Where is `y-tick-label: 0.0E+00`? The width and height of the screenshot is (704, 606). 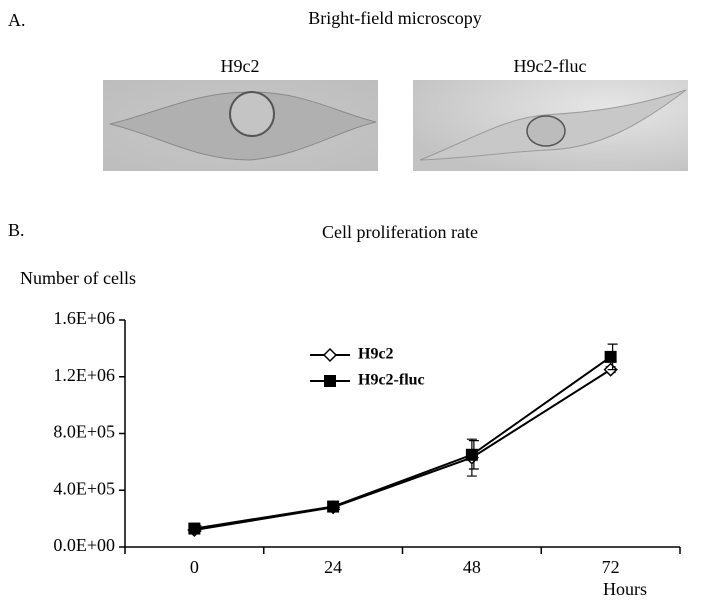
y-tick-label: 0.0E+00 is located at coordinates (84, 545).